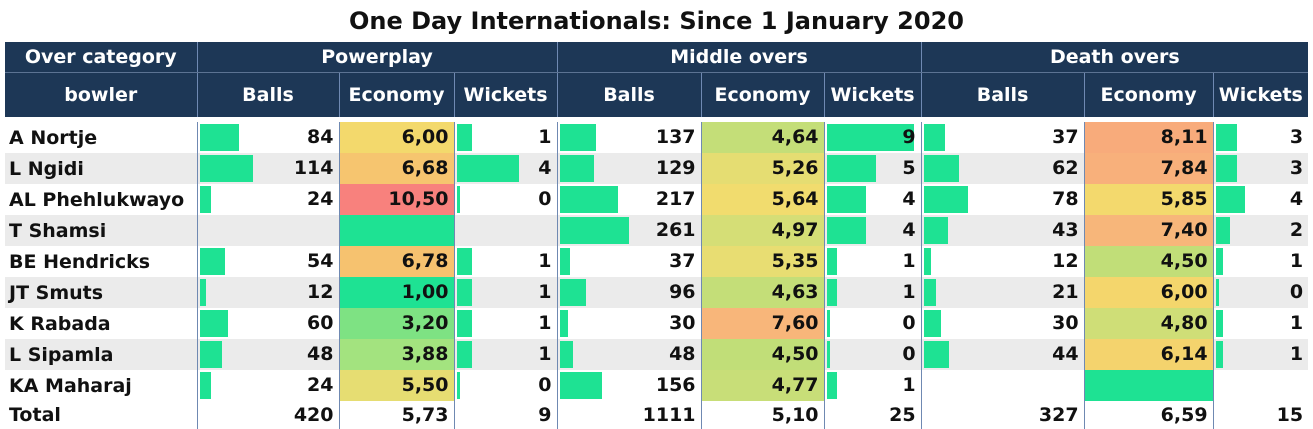 This screenshot has width=1313, height=429. Describe the element at coordinates (1003, 415) in the screenshot. I see `cell-do-balls: 327` at that location.